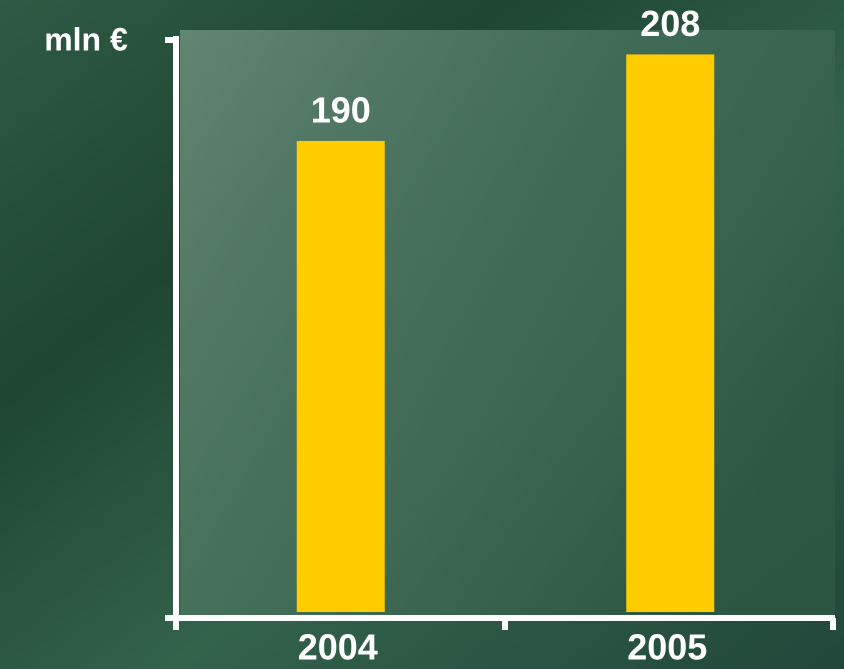 This screenshot has width=844, height=669. What do you see at coordinates (667, 647) in the screenshot?
I see `x-tick-label: 2005` at bounding box center [667, 647].